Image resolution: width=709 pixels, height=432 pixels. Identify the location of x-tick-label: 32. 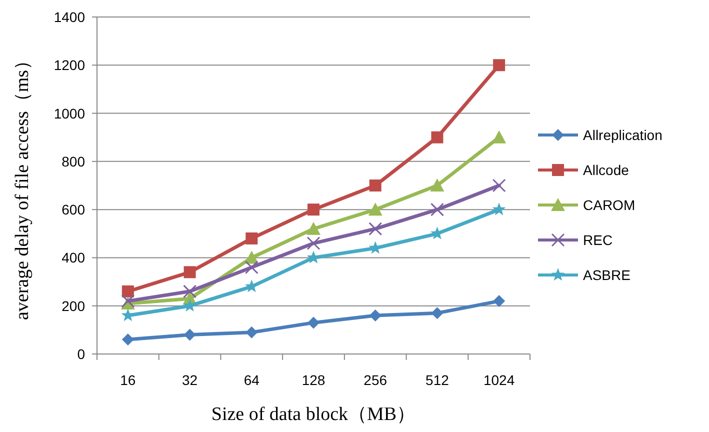
(190, 380).